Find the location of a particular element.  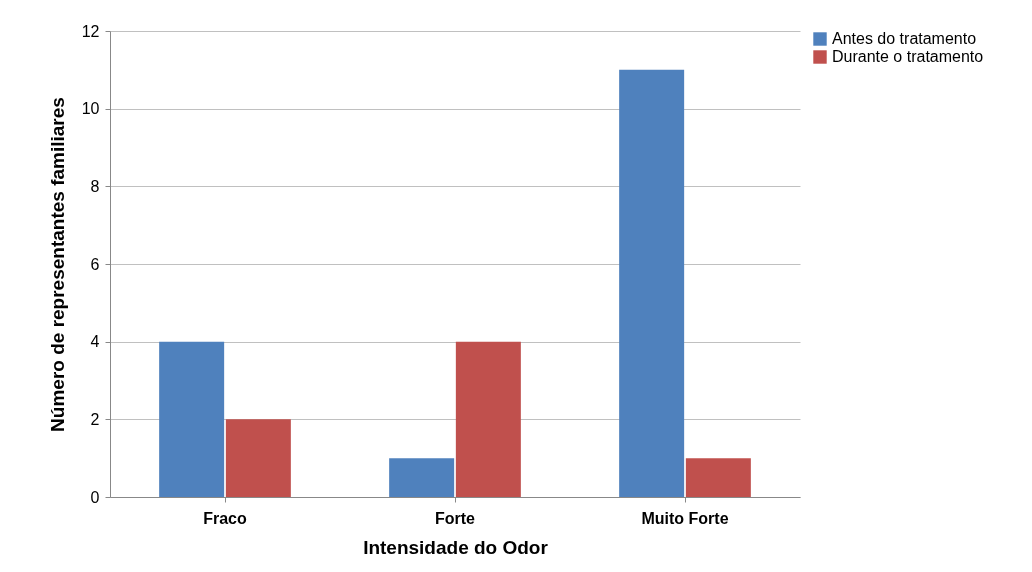

y-tick-label: 10 is located at coordinates (90, 109).